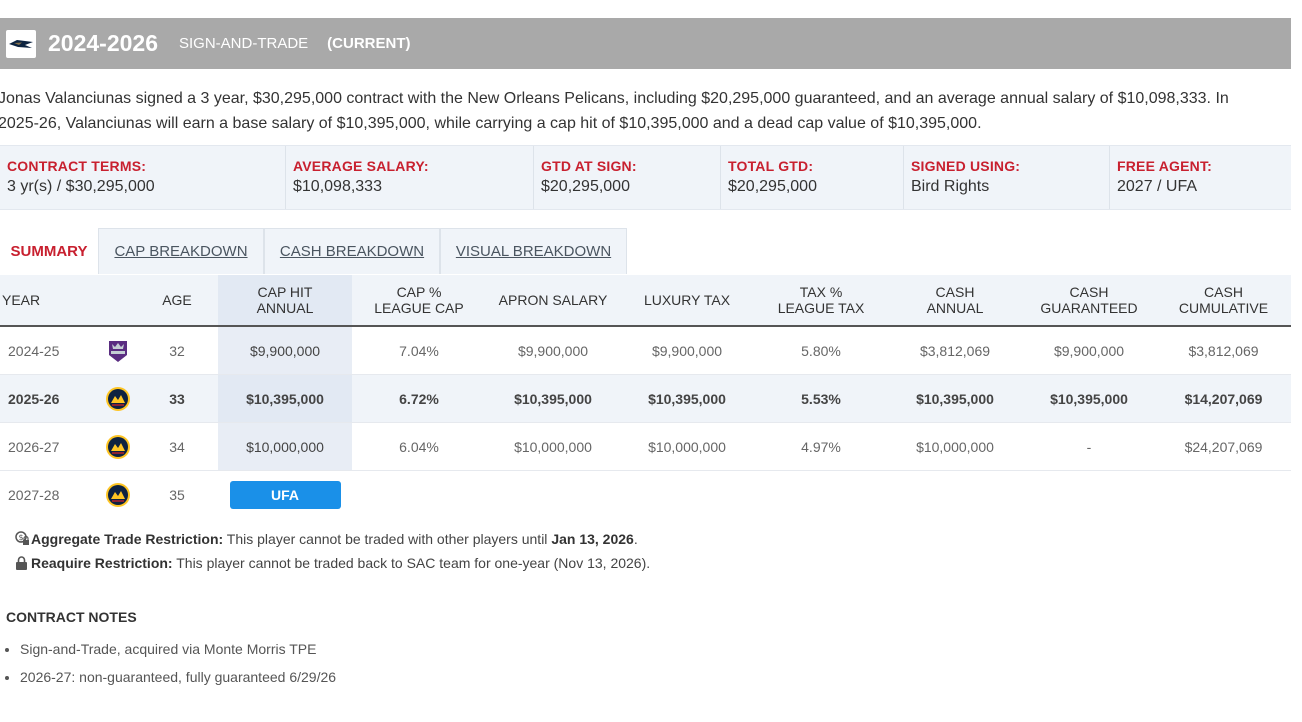  What do you see at coordinates (419, 398) in the screenshot?
I see `cell-cap-pct: 6.72%` at bounding box center [419, 398].